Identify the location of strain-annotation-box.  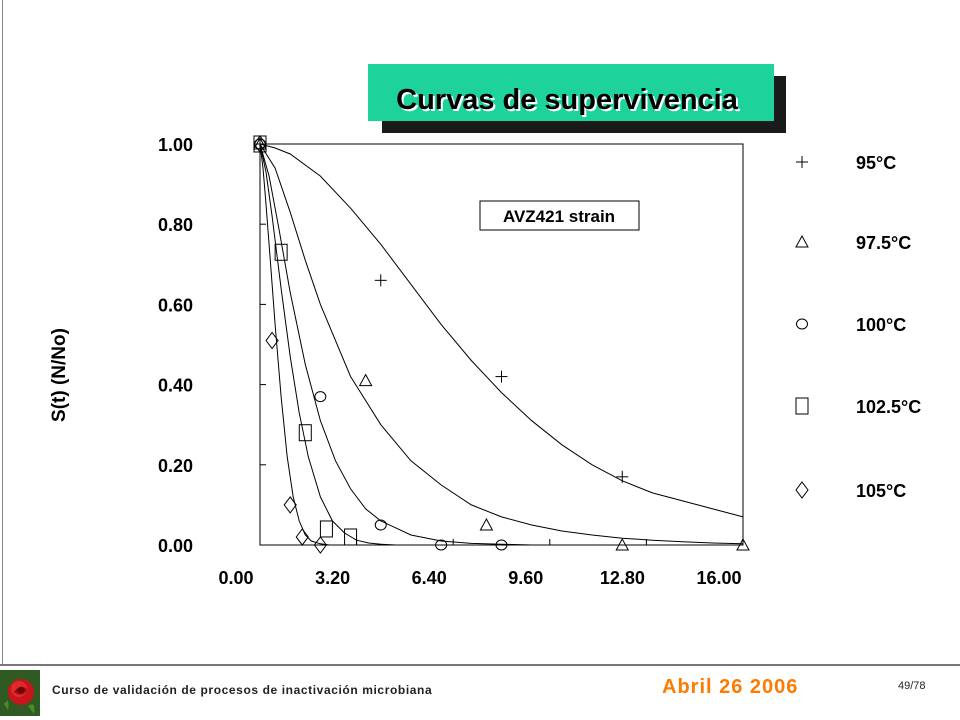
(559, 215).